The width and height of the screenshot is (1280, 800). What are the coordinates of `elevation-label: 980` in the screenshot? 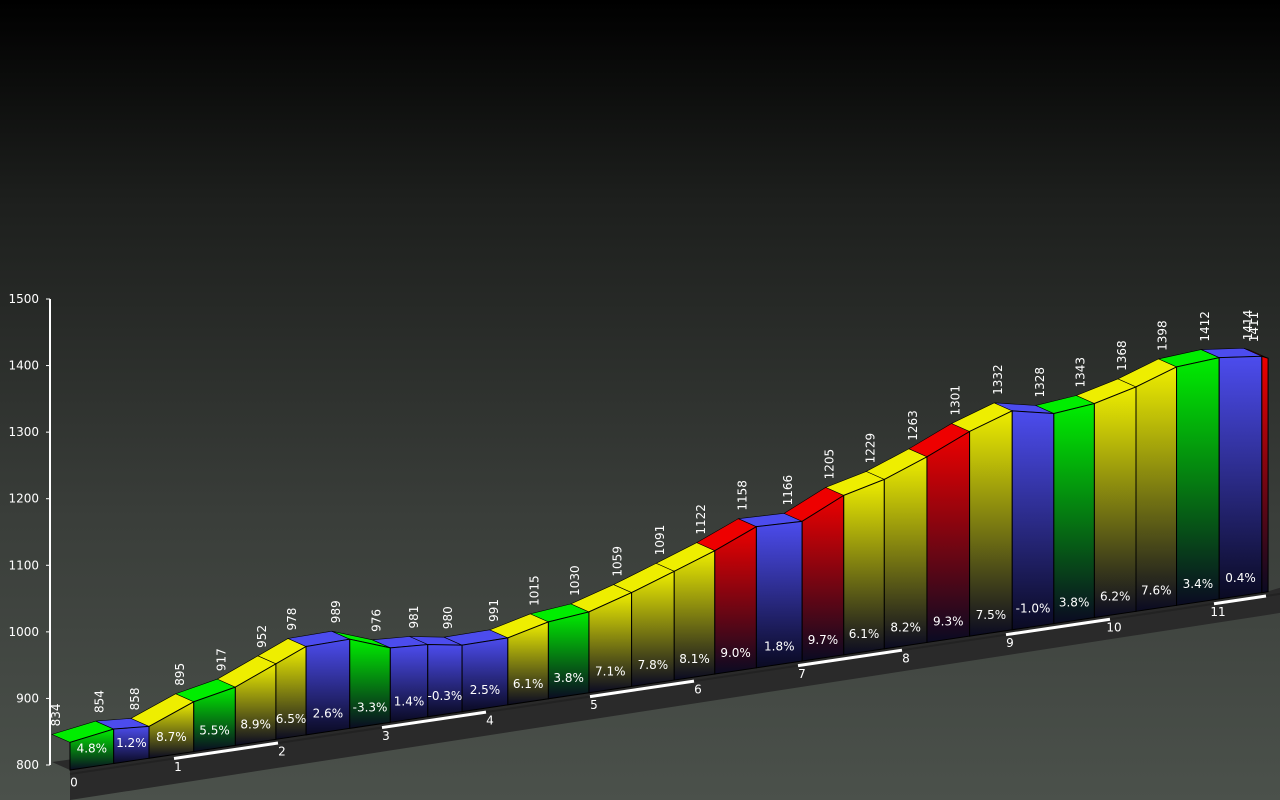 It's located at (448, 617).